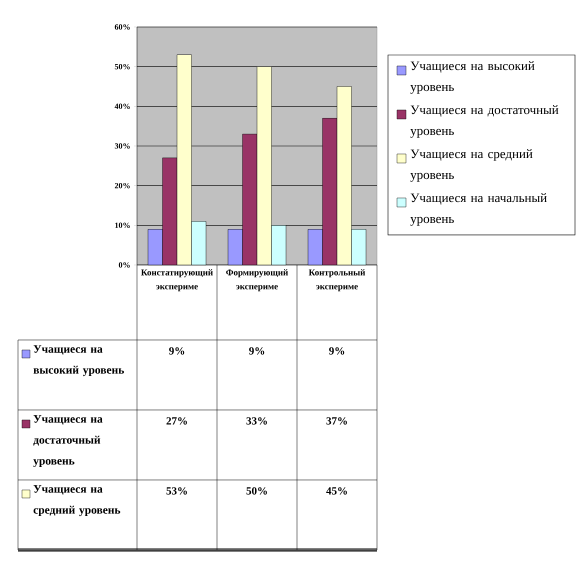  Describe the element at coordinates (77, 500) in the screenshot. I see `text: Учащиеся на средний уровень` at that location.